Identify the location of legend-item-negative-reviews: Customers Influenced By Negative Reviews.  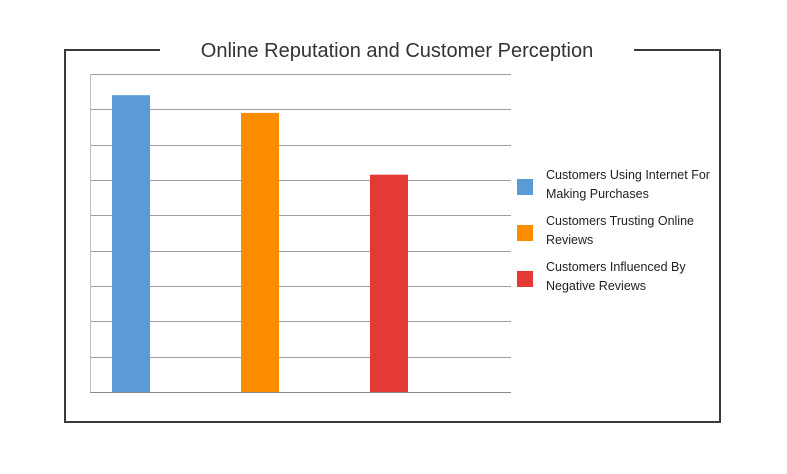
(619, 281).